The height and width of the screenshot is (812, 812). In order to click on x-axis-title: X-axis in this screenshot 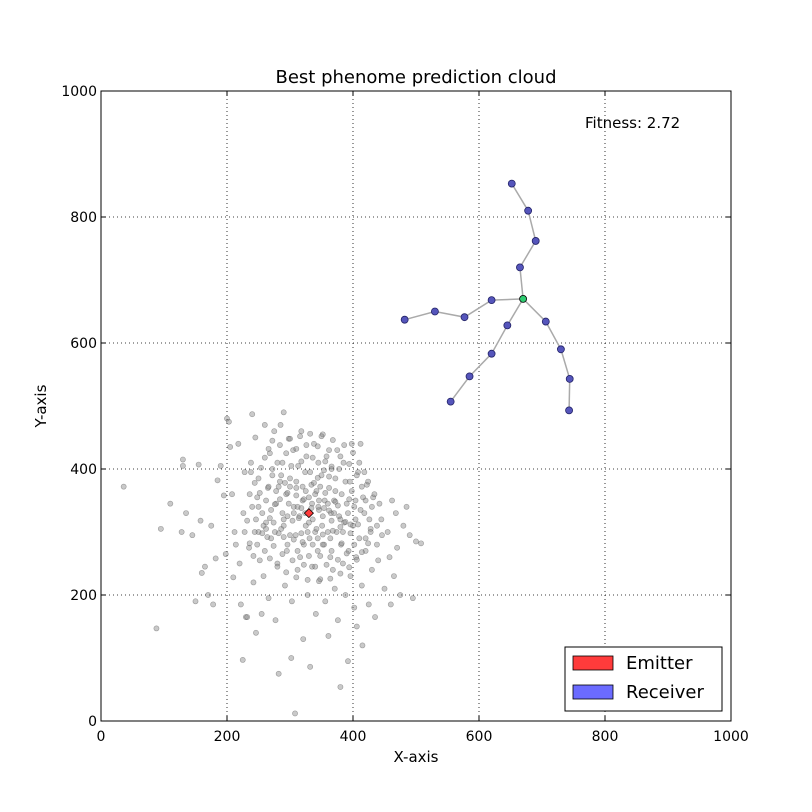, I will do `click(416, 757)`.